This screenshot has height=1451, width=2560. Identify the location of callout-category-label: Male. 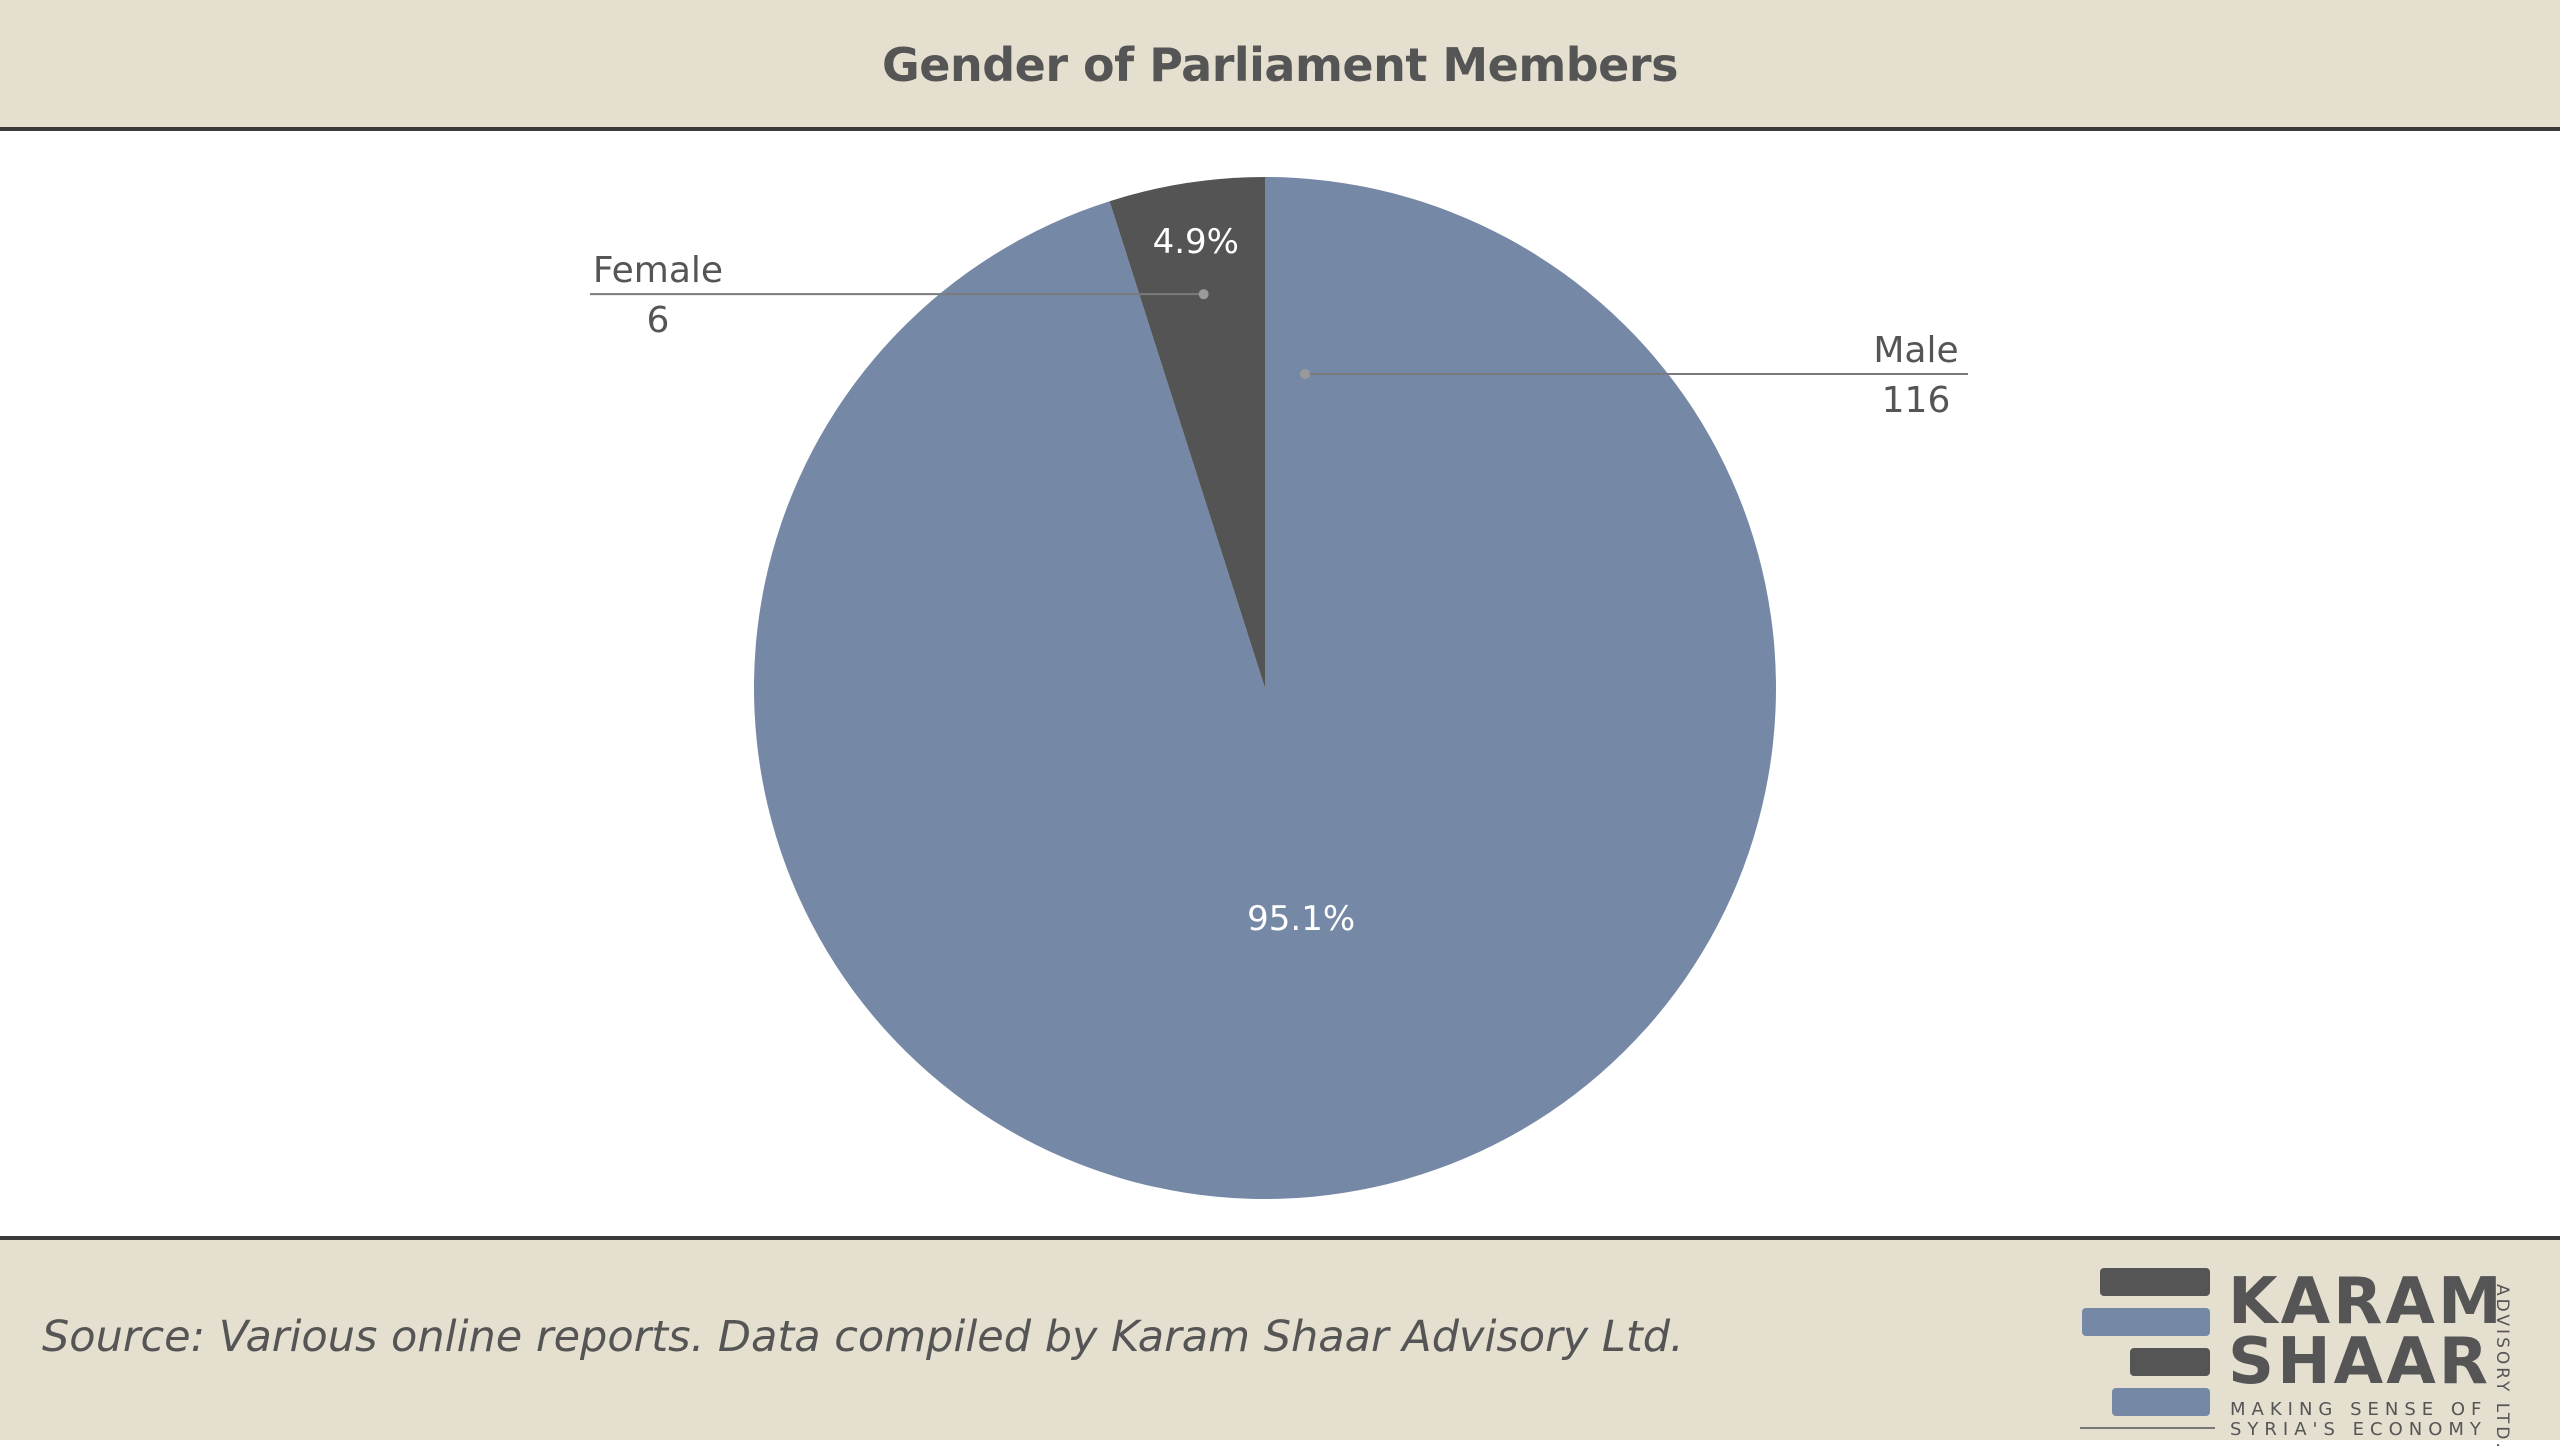
(1915, 350).